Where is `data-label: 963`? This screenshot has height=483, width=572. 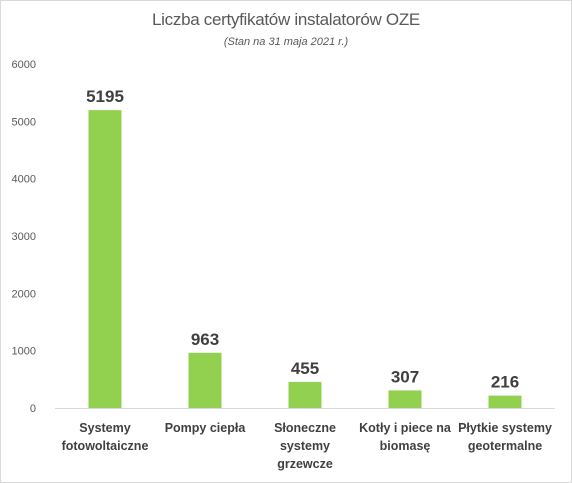
data-label: 963 is located at coordinates (205, 339).